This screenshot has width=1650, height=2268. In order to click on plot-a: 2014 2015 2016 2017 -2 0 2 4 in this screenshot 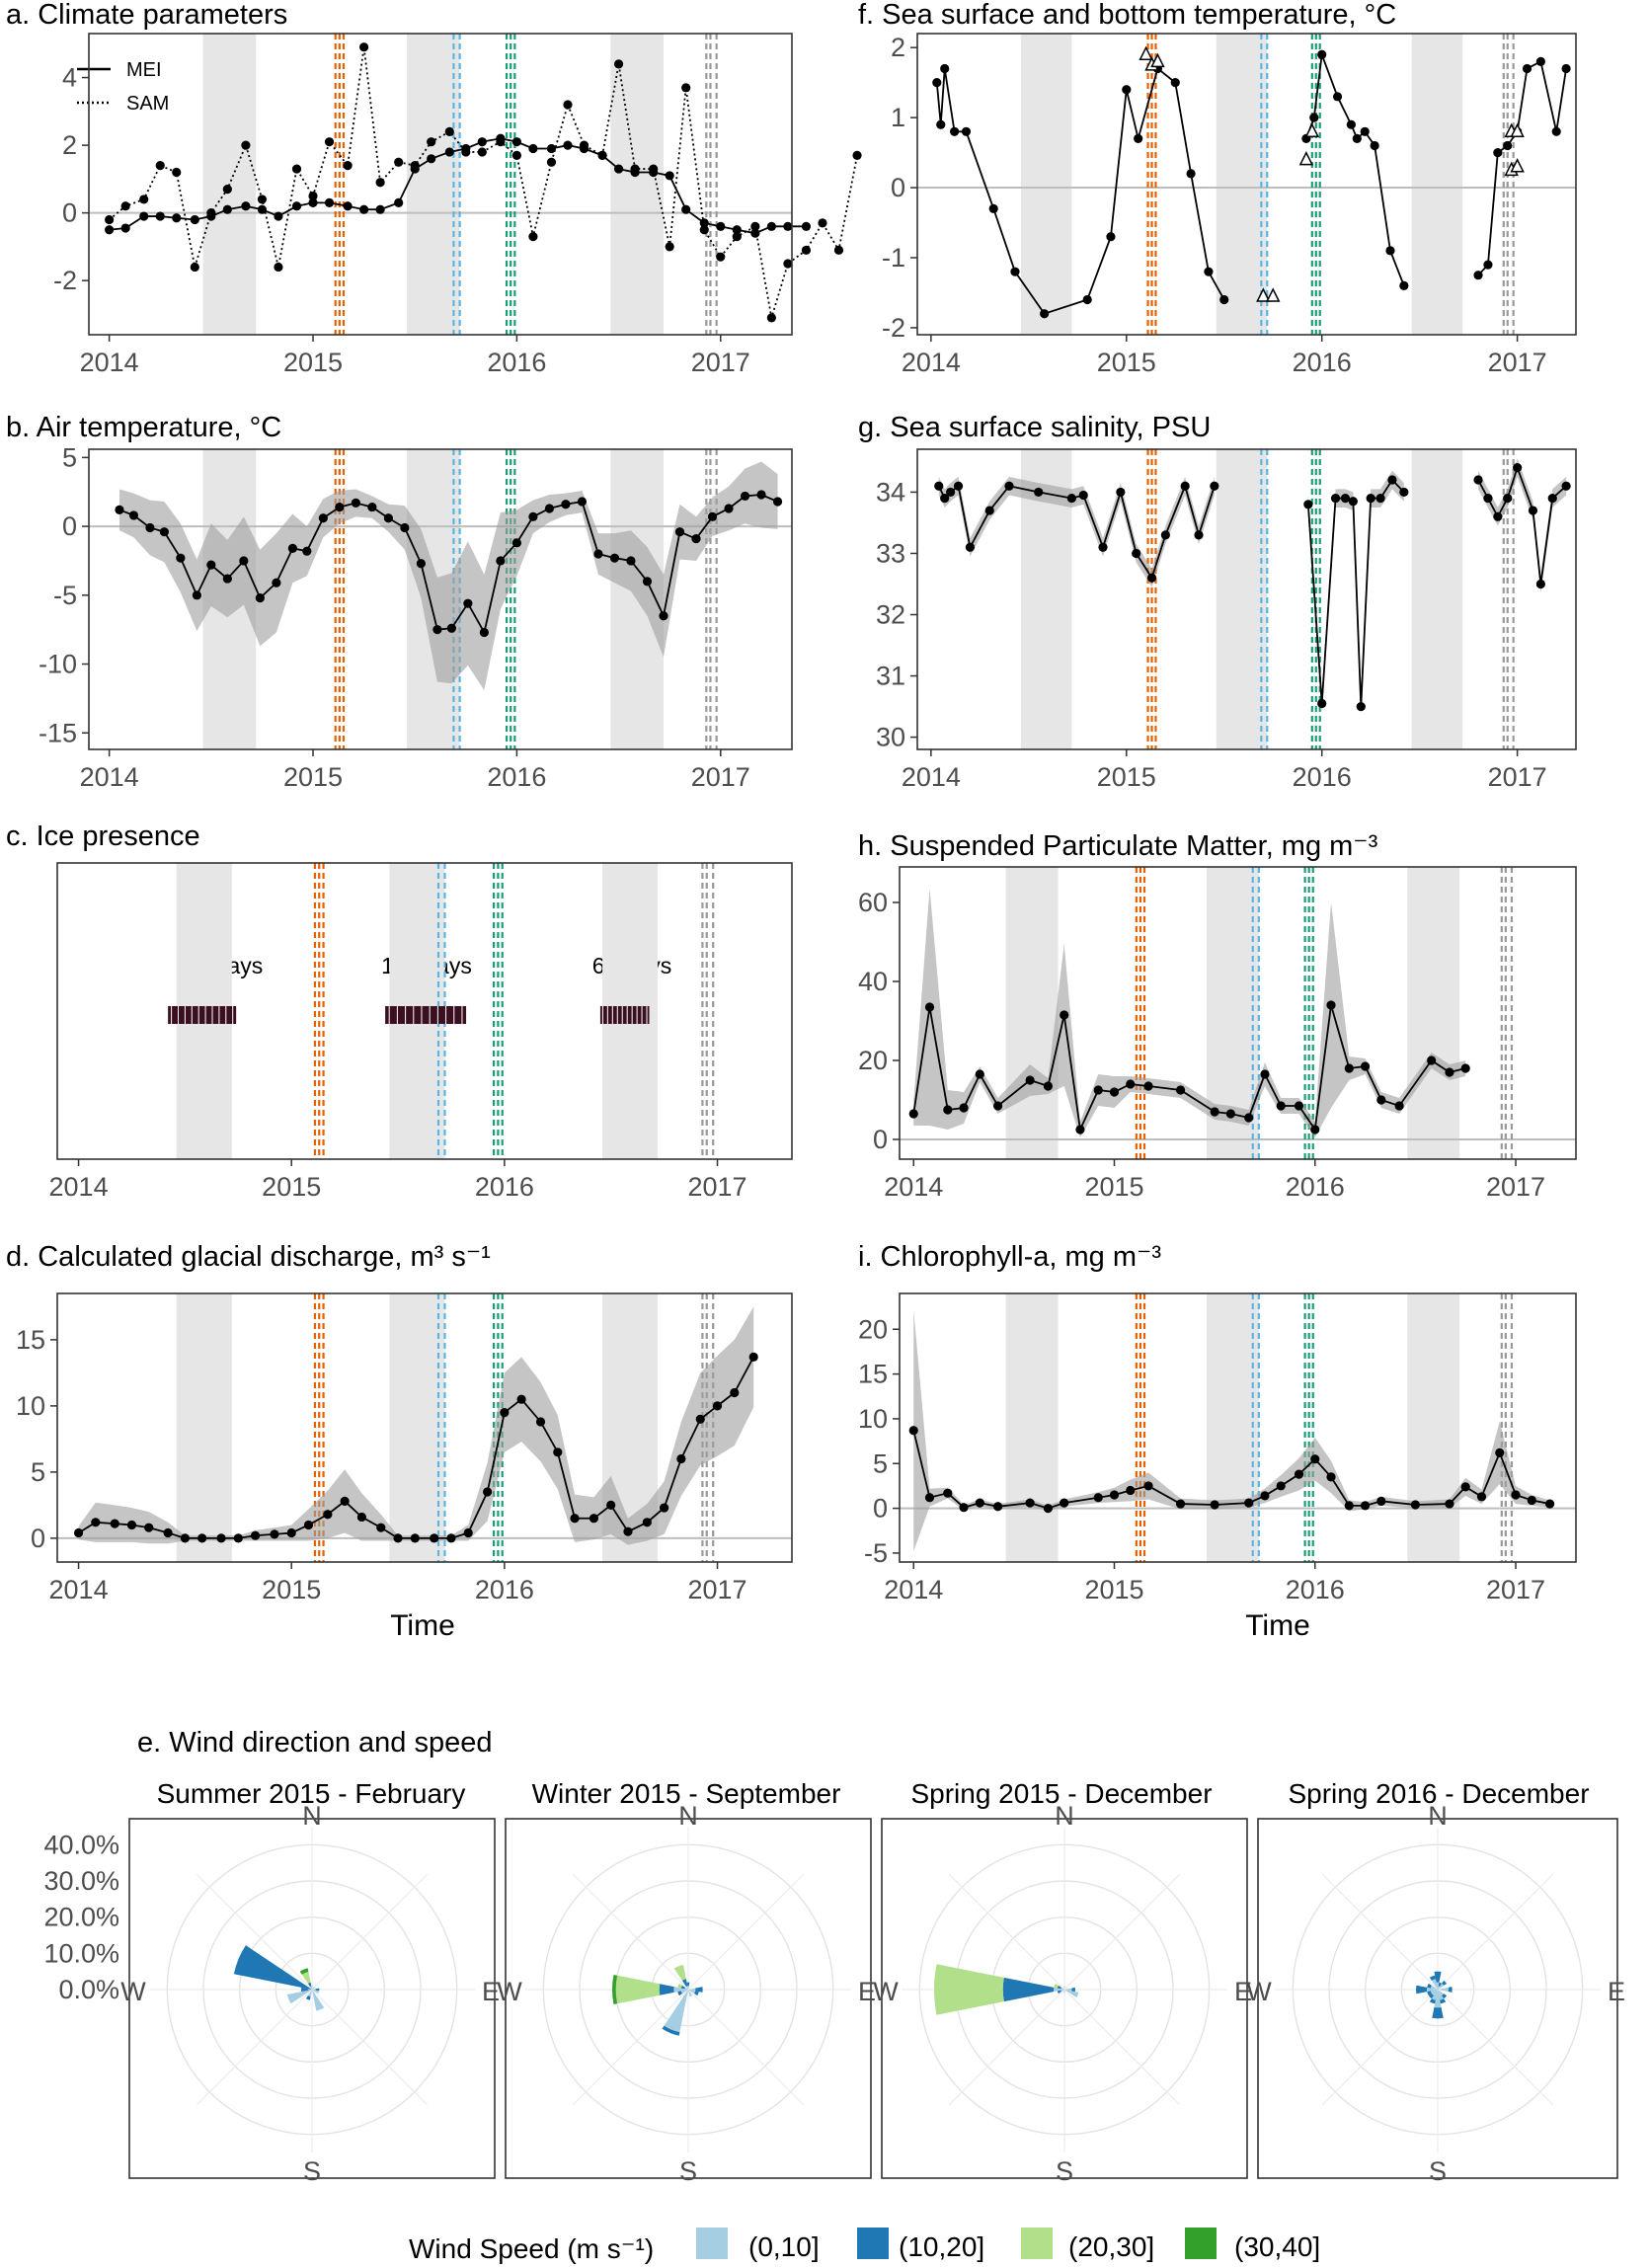, I will do `click(457, 205)`.